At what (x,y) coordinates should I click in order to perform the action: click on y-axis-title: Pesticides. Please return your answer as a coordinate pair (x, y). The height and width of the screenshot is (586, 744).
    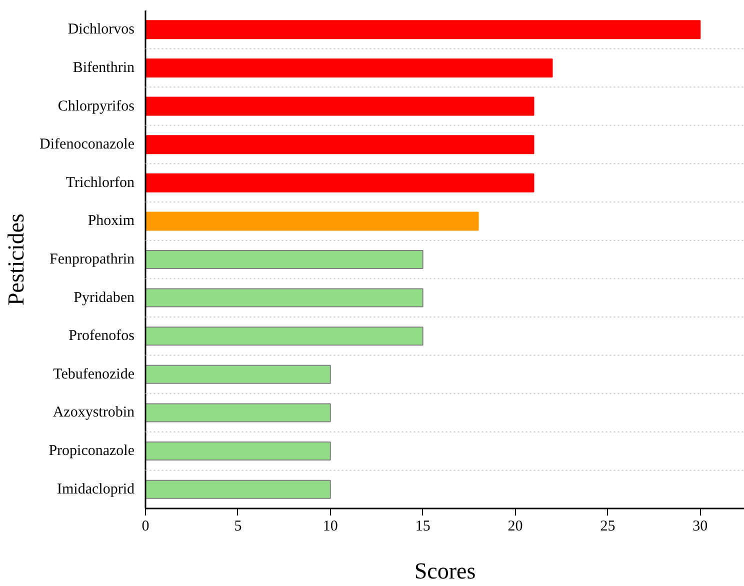
    Looking at the image, I should click on (16, 259).